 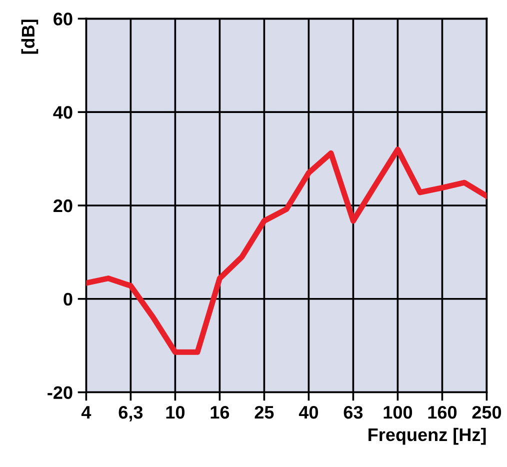 What do you see at coordinates (442, 412) in the screenshot?
I see `x-tick-label: 160` at bounding box center [442, 412].